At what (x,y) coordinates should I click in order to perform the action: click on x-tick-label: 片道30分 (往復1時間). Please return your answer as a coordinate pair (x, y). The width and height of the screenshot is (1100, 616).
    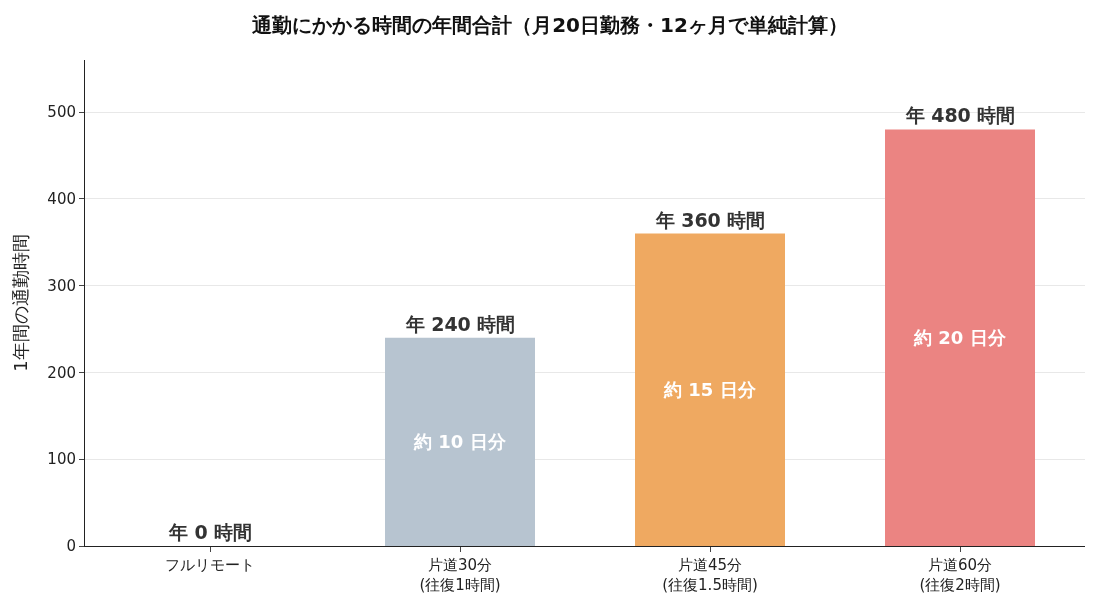
    Looking at the image, I should click on (460, 575).